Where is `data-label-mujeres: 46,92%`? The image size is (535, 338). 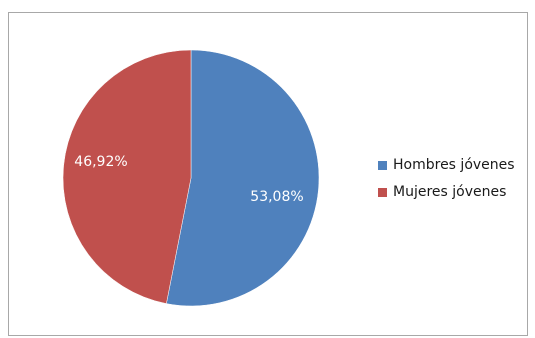
data-label-mujeres: 46,92% is located at coordinates (100, 162).